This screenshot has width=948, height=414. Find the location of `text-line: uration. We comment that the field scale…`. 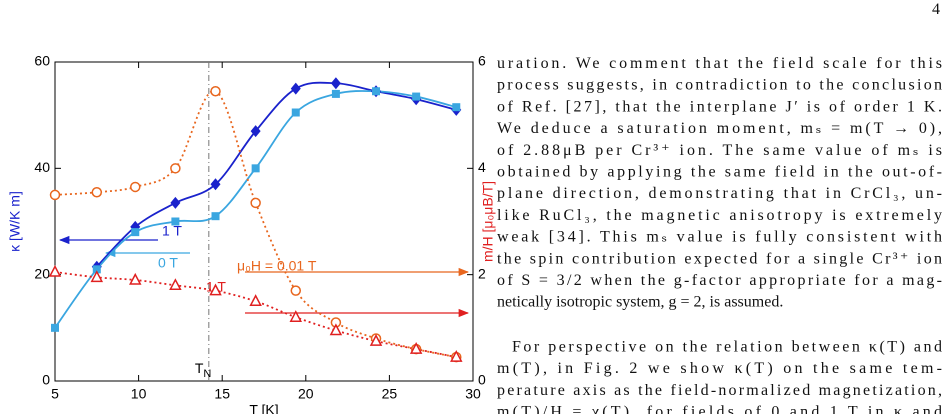

text-line: uration. We comment that the field scale… is located at coordinates (719, 63).